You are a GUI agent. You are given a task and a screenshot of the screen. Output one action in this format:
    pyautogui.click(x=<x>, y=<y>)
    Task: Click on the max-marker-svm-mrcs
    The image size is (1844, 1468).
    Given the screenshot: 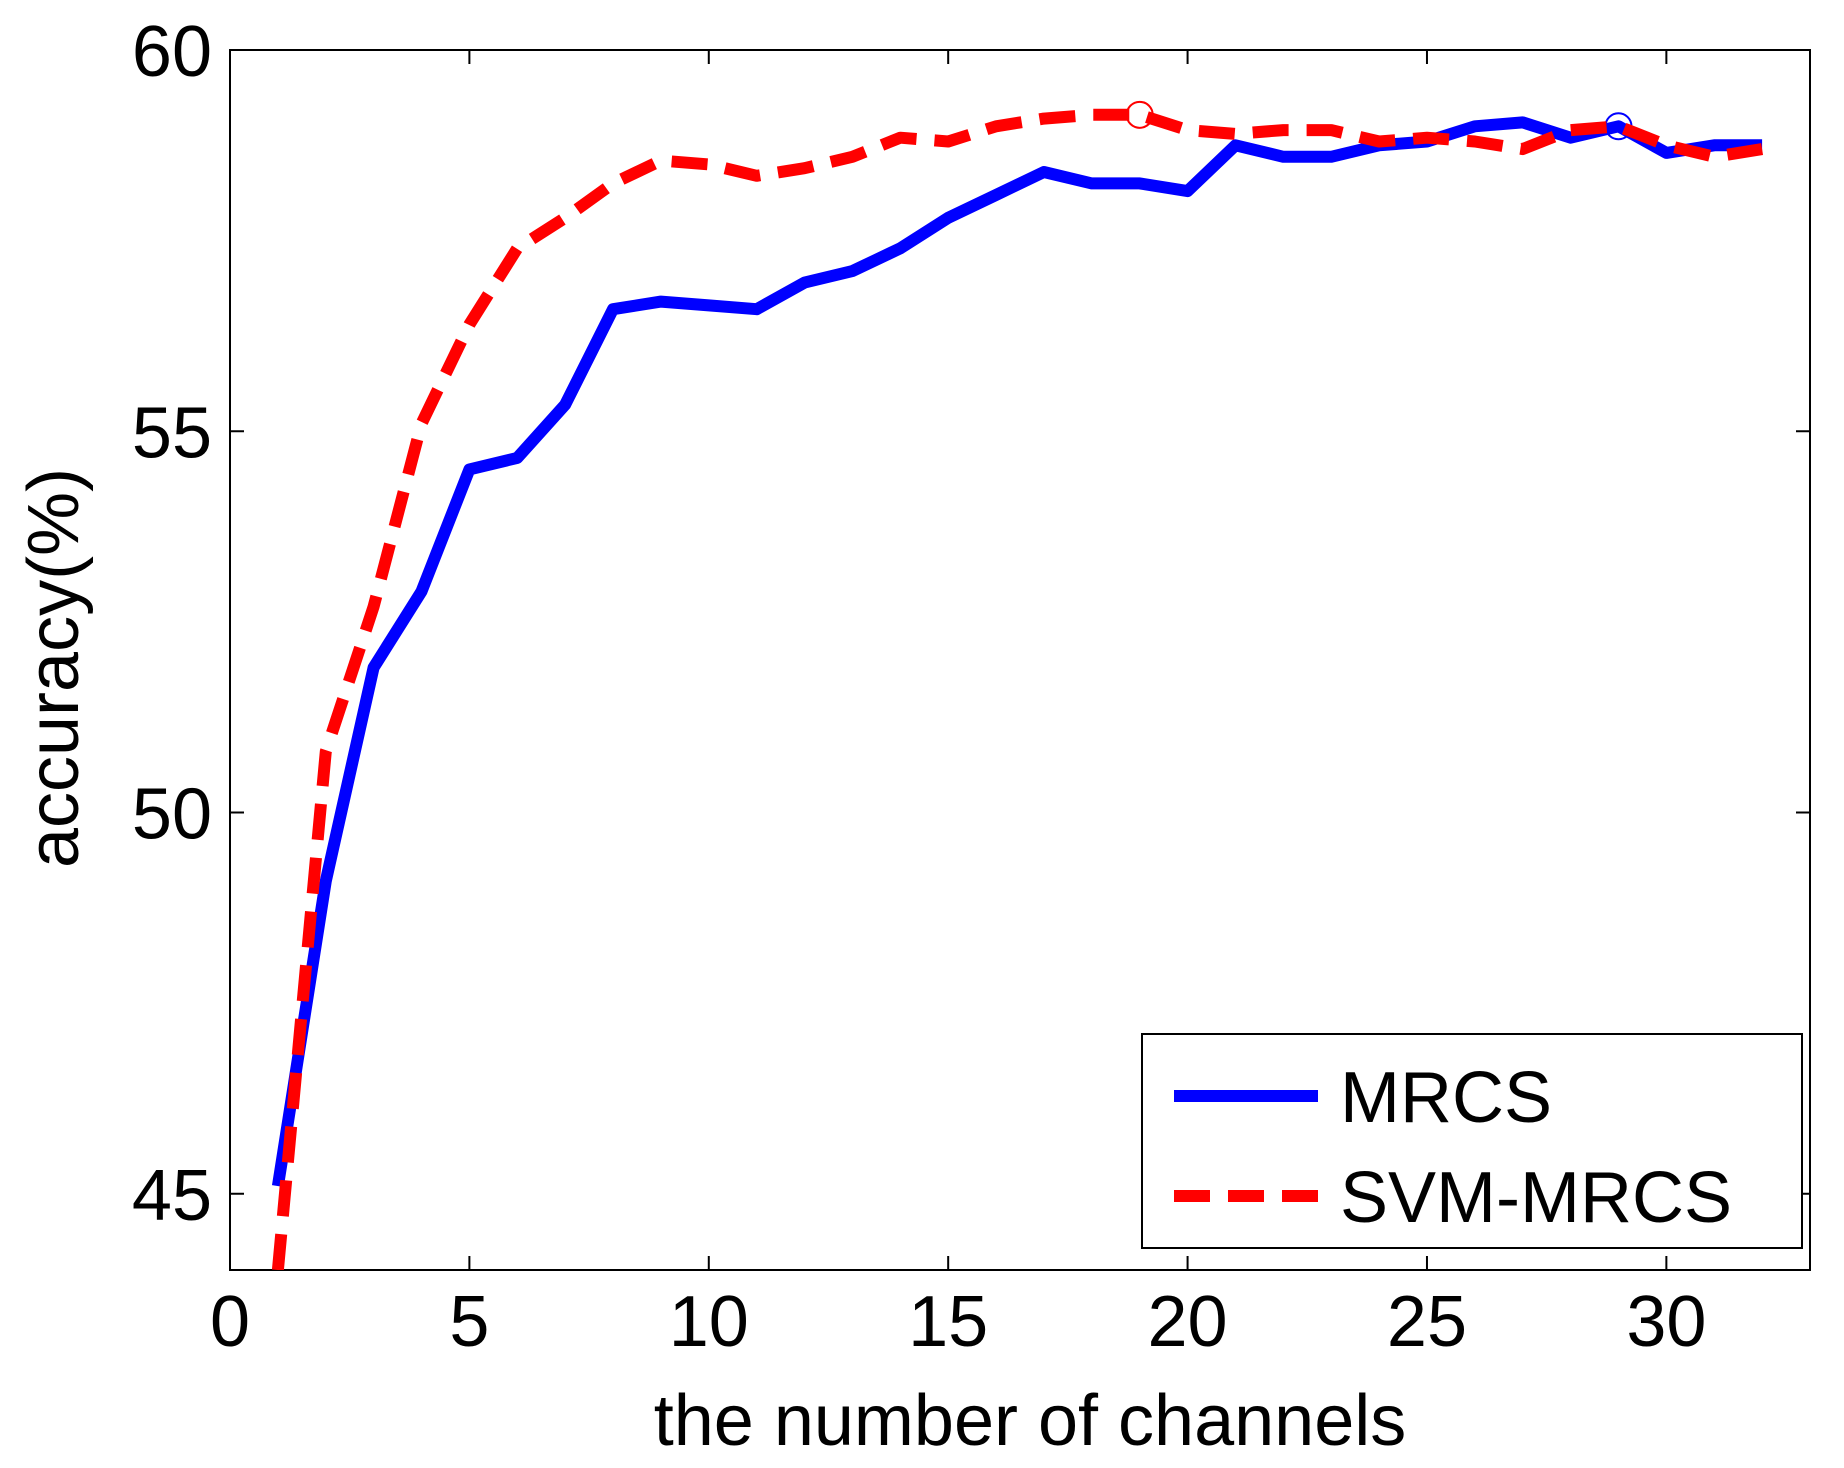 What is the action you would take?
    pyautogui.click(x=1139, y=114)
    